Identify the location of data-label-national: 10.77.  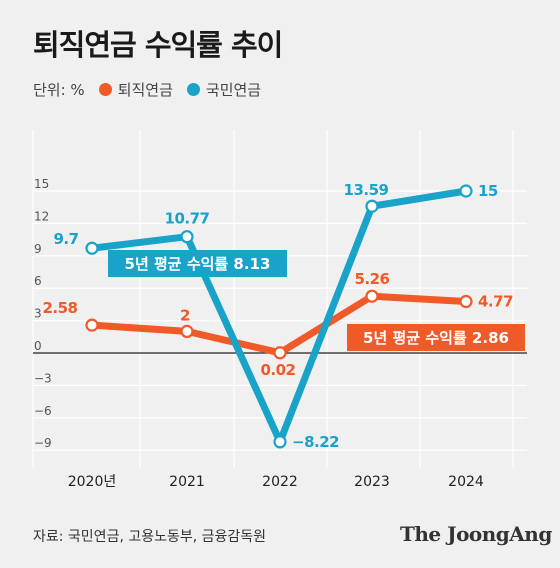
(187, 219).